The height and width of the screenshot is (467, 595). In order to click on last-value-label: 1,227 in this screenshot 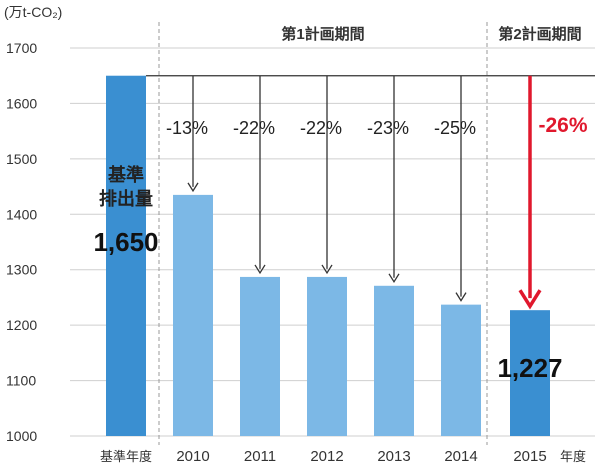, I will do `click(529, 368)`.